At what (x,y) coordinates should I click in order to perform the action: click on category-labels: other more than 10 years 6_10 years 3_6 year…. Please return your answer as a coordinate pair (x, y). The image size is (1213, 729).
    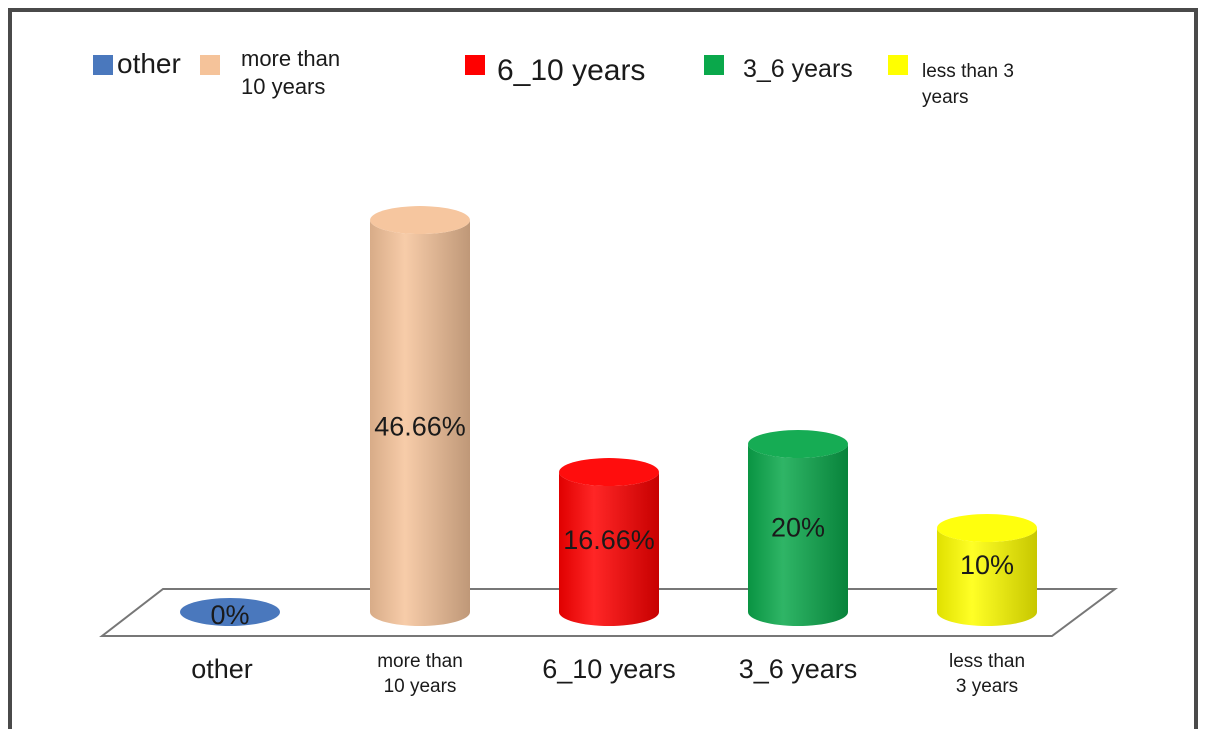
    Looking at the image, I should click on (608, 674).